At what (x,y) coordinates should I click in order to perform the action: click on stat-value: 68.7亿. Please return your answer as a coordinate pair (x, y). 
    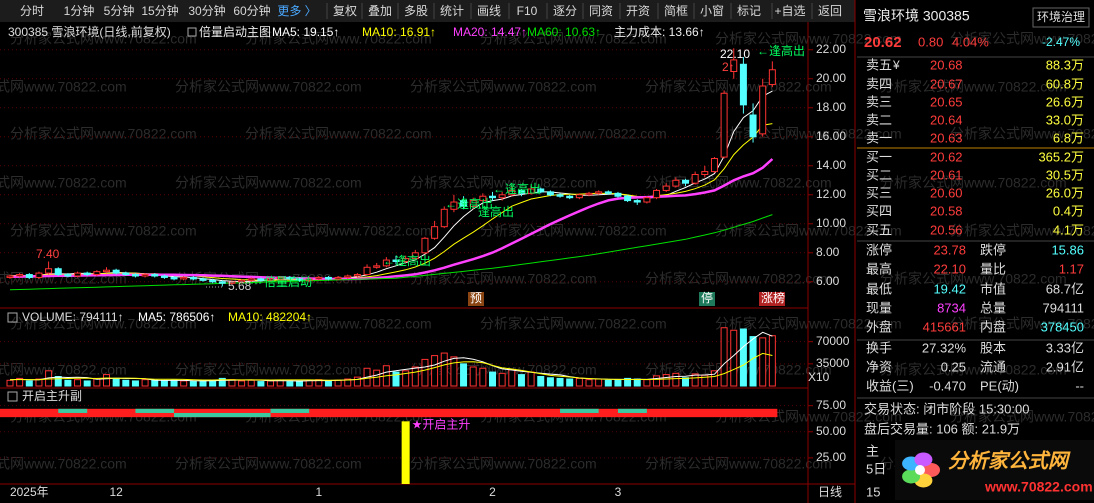
    Looking at the image, I should click on (1065, 288).